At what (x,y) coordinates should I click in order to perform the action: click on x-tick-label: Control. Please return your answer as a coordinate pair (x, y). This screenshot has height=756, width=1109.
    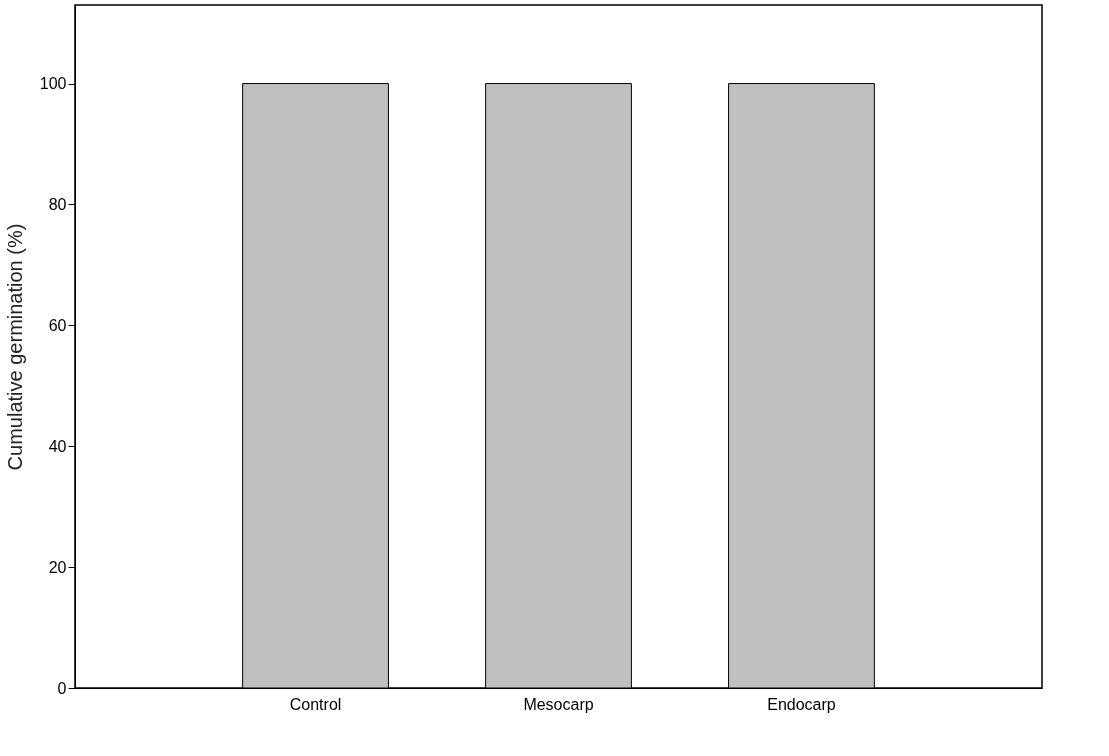
    Looking at the image, I should click on (315, 704).